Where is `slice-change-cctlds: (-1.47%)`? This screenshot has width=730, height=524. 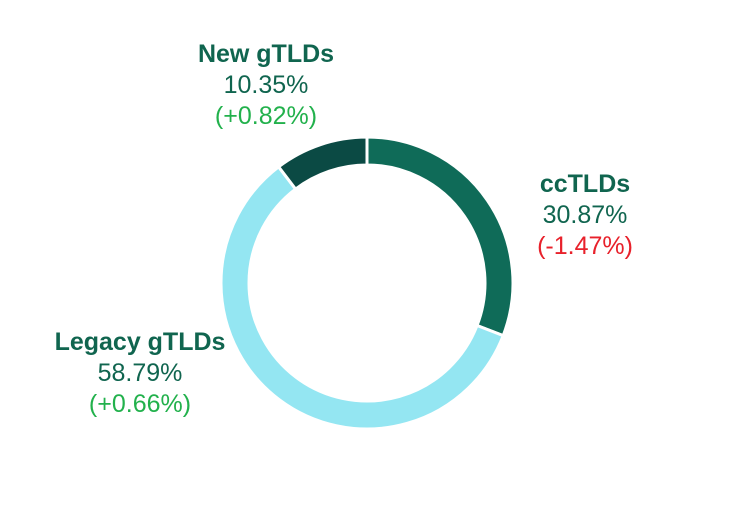
slice-change-cctlds: (-1.47%) is located at coordinates (585, 246).